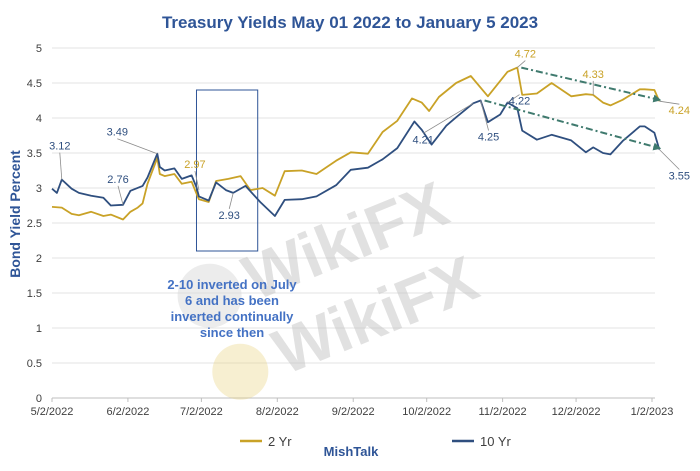  I want to click on legend-label-10yr: 10 Yr, so click(496, 441).